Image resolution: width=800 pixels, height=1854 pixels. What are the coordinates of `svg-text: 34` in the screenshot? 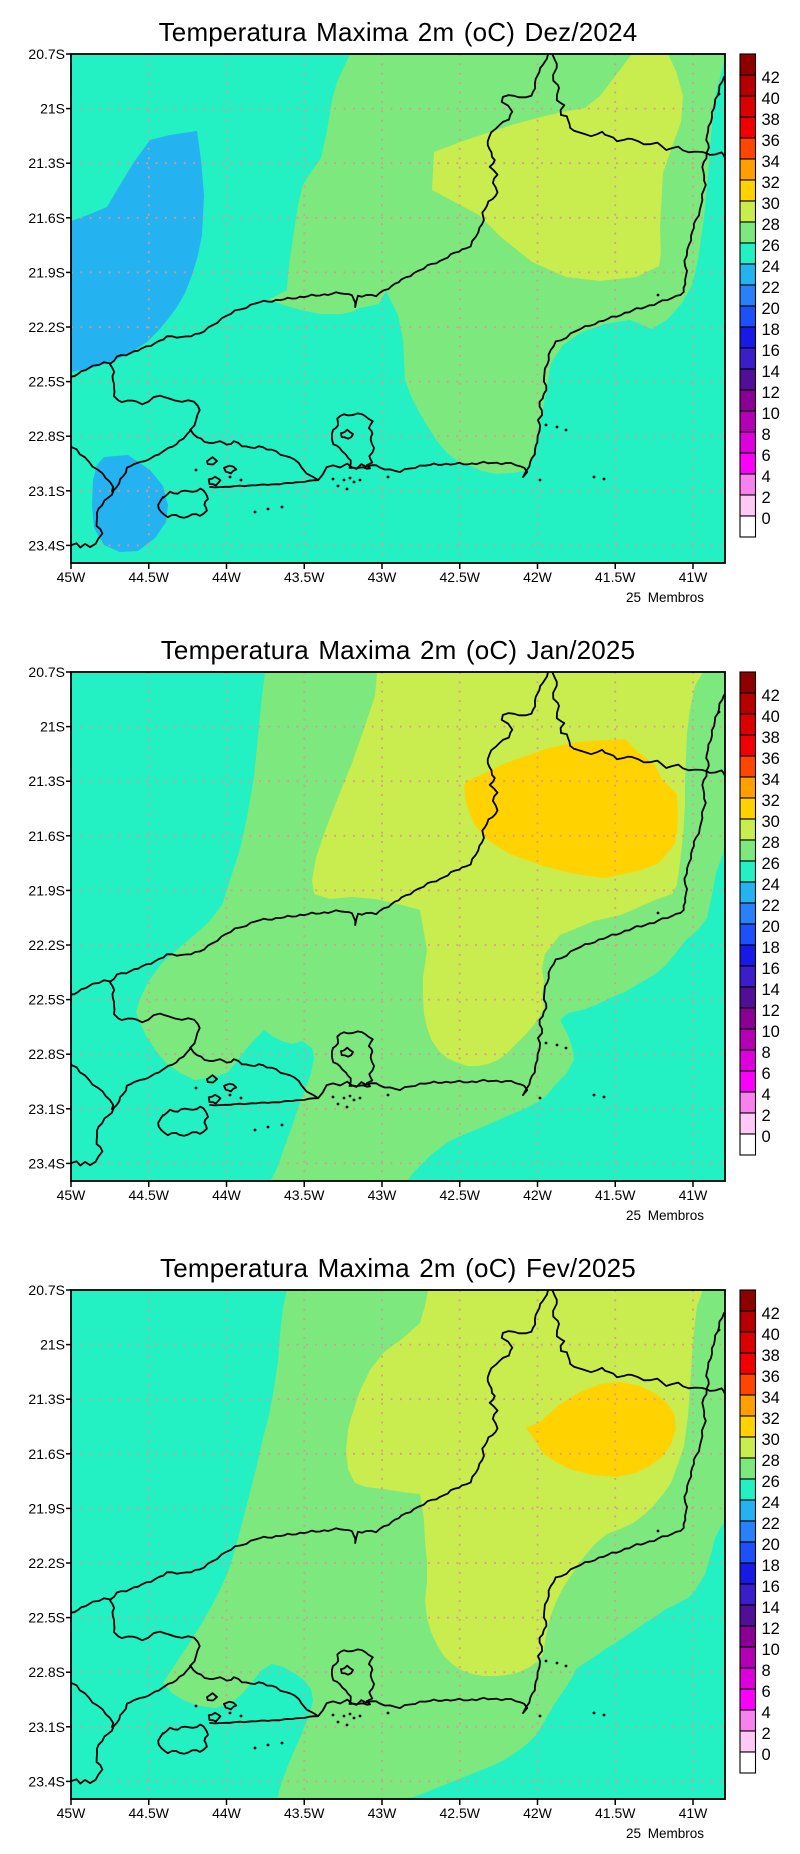 It's located at (771, 780).